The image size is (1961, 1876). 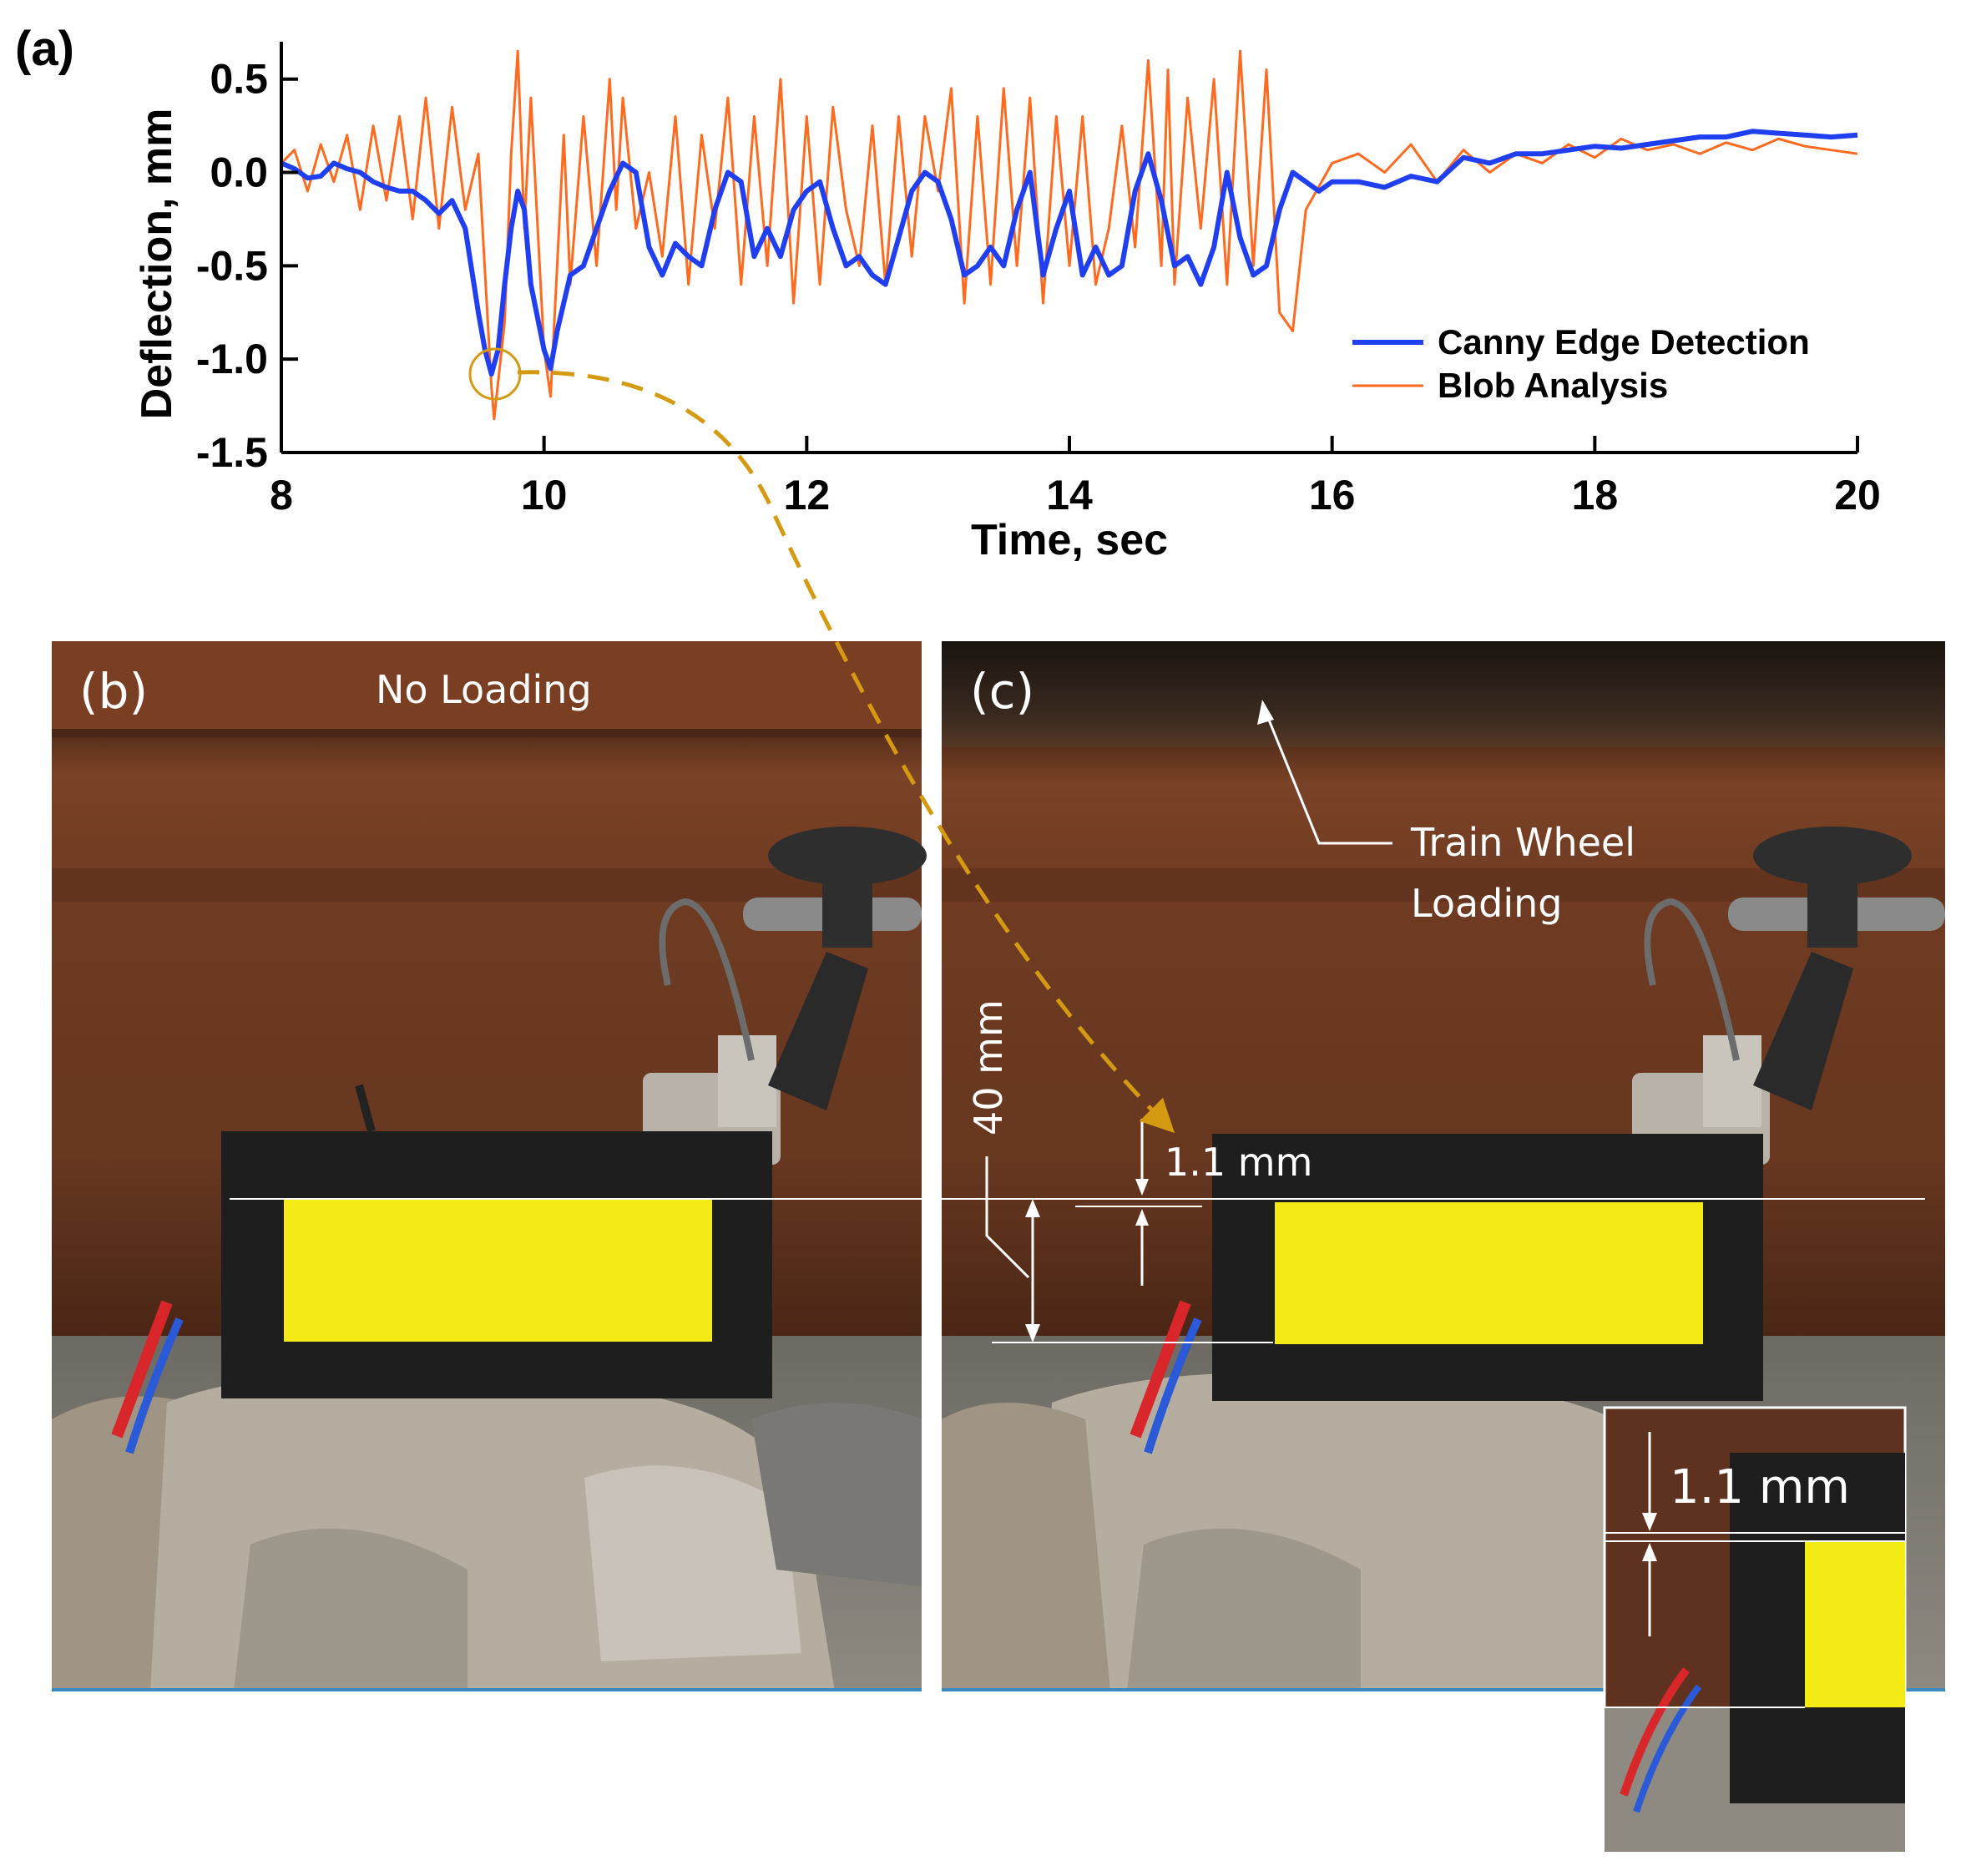 What do you see at coordinates (1069, 495) in the screenshot?
I see `x-tick-label: 14` at bounding box center [1069, 495].